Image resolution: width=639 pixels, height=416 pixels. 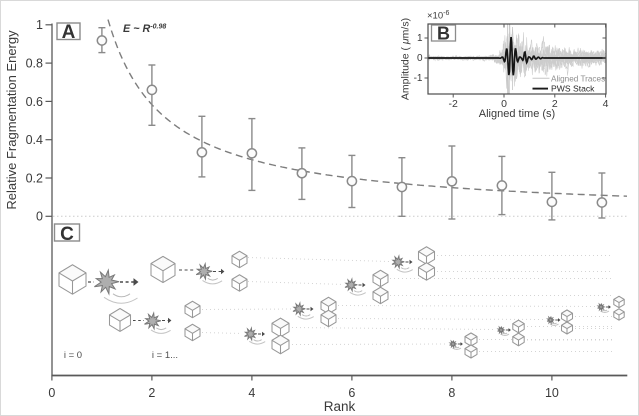 I want to click on svg-text: 6, so click(x=351, y=393).